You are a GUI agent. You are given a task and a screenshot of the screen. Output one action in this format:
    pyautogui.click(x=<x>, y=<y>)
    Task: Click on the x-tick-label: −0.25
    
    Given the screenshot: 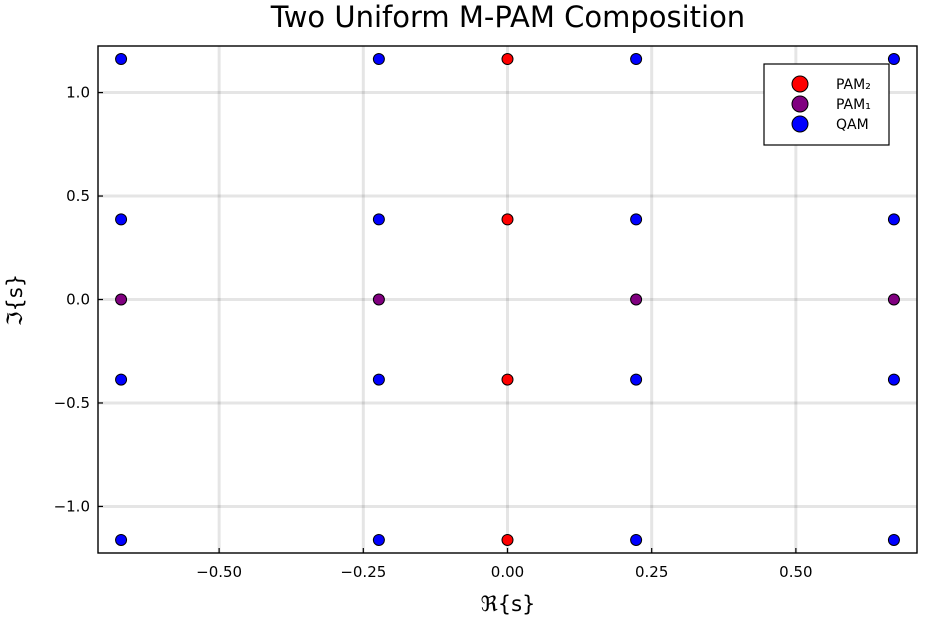 What is the action you would take?
    pyautogui.click(x=363, y=572)
    